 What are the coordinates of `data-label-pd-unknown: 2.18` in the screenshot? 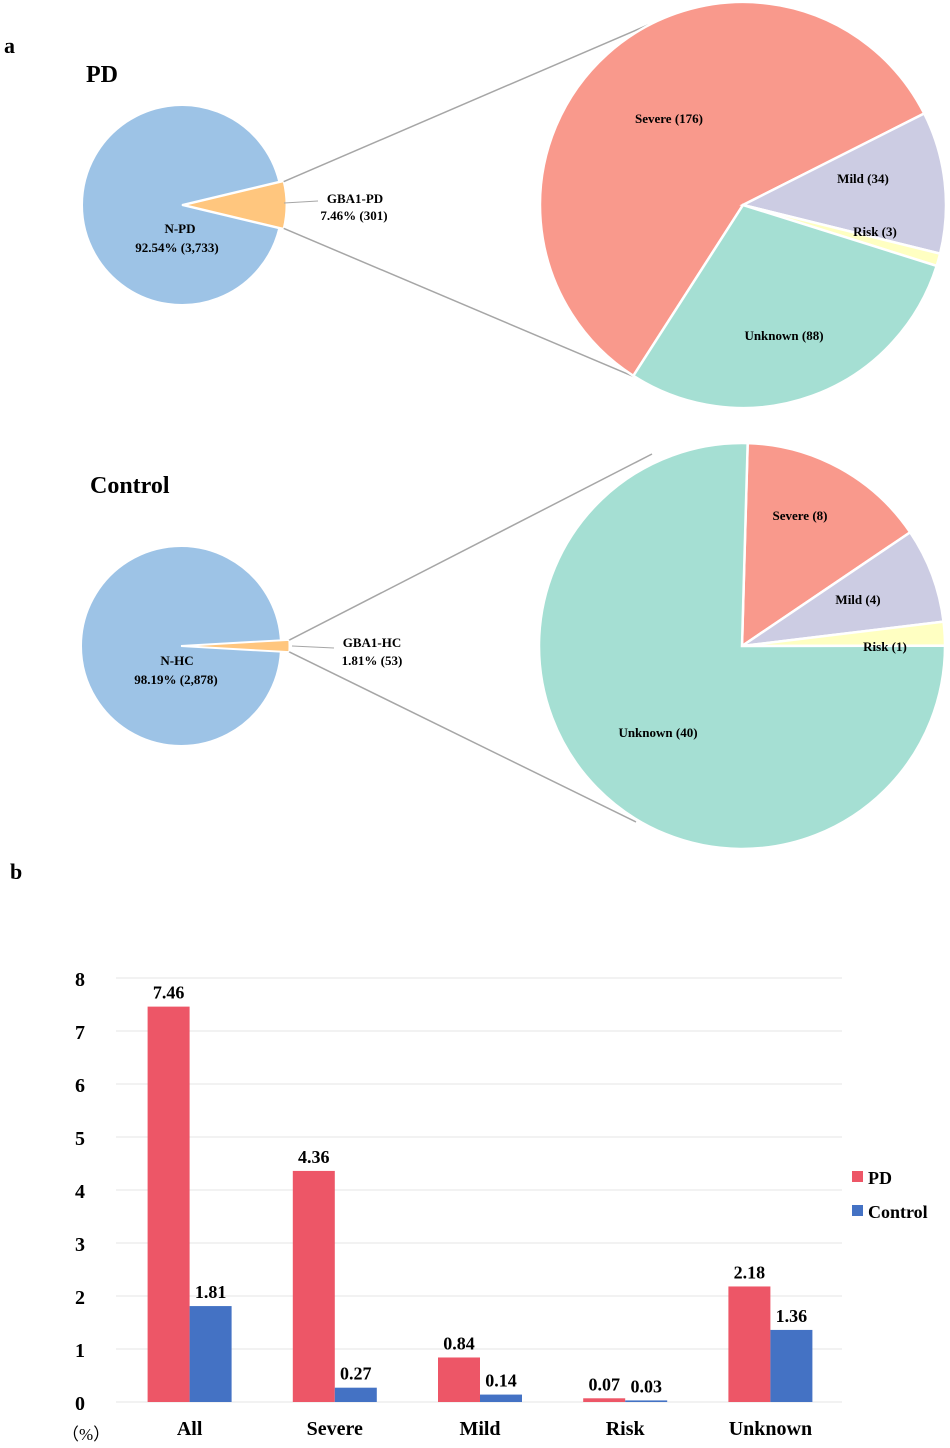 It's located at (750, 1272).